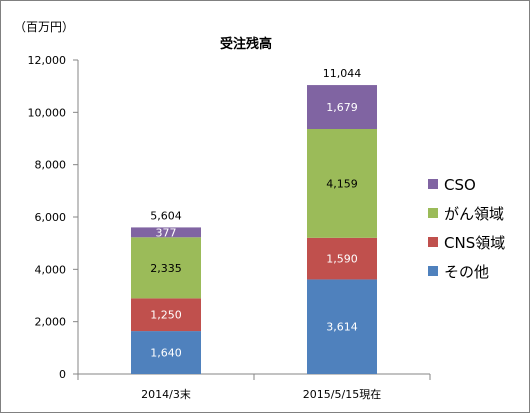  I want to click on y-tick-label: 0, so click(62, 374).